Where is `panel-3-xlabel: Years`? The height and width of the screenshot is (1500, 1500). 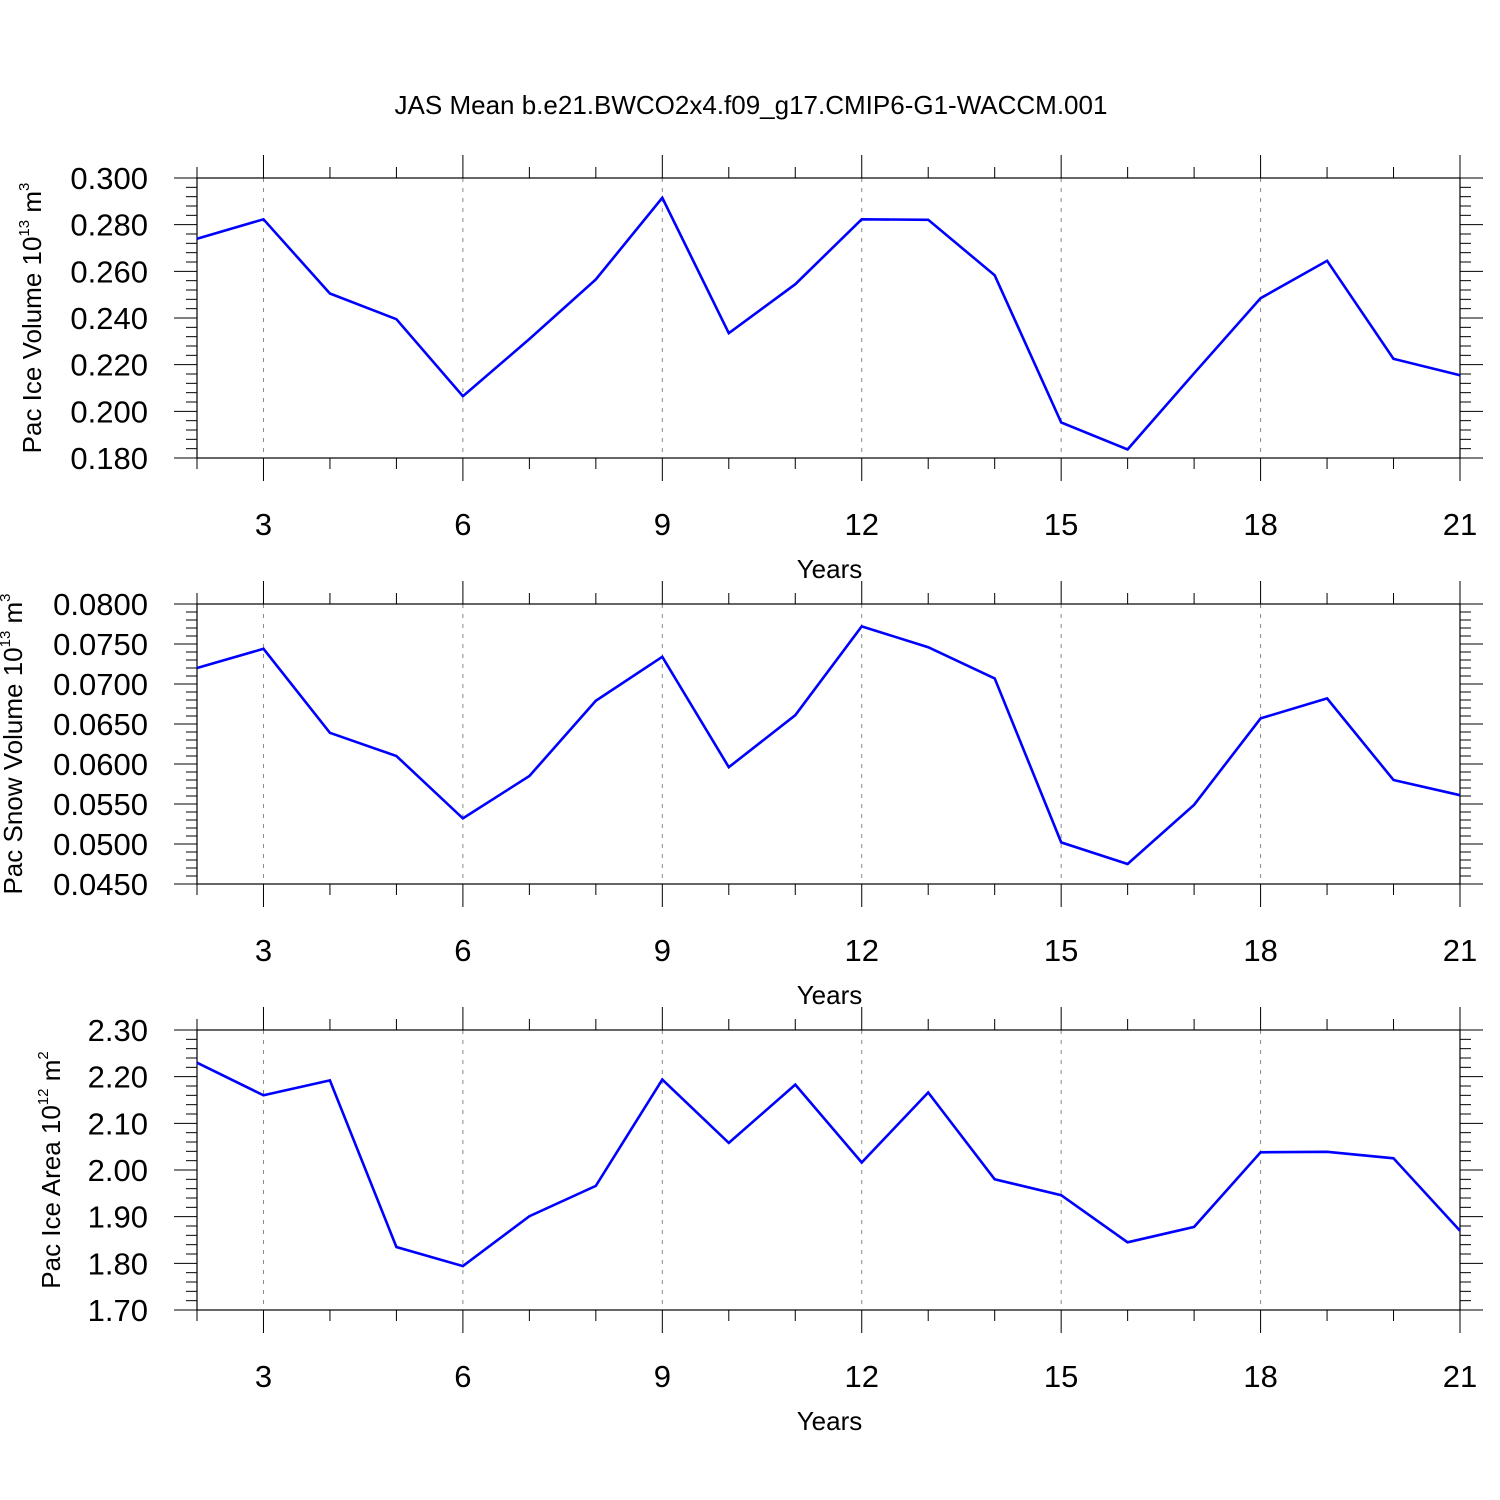
panel-3-xlabel: Years is located at coordinates (830, 1421).